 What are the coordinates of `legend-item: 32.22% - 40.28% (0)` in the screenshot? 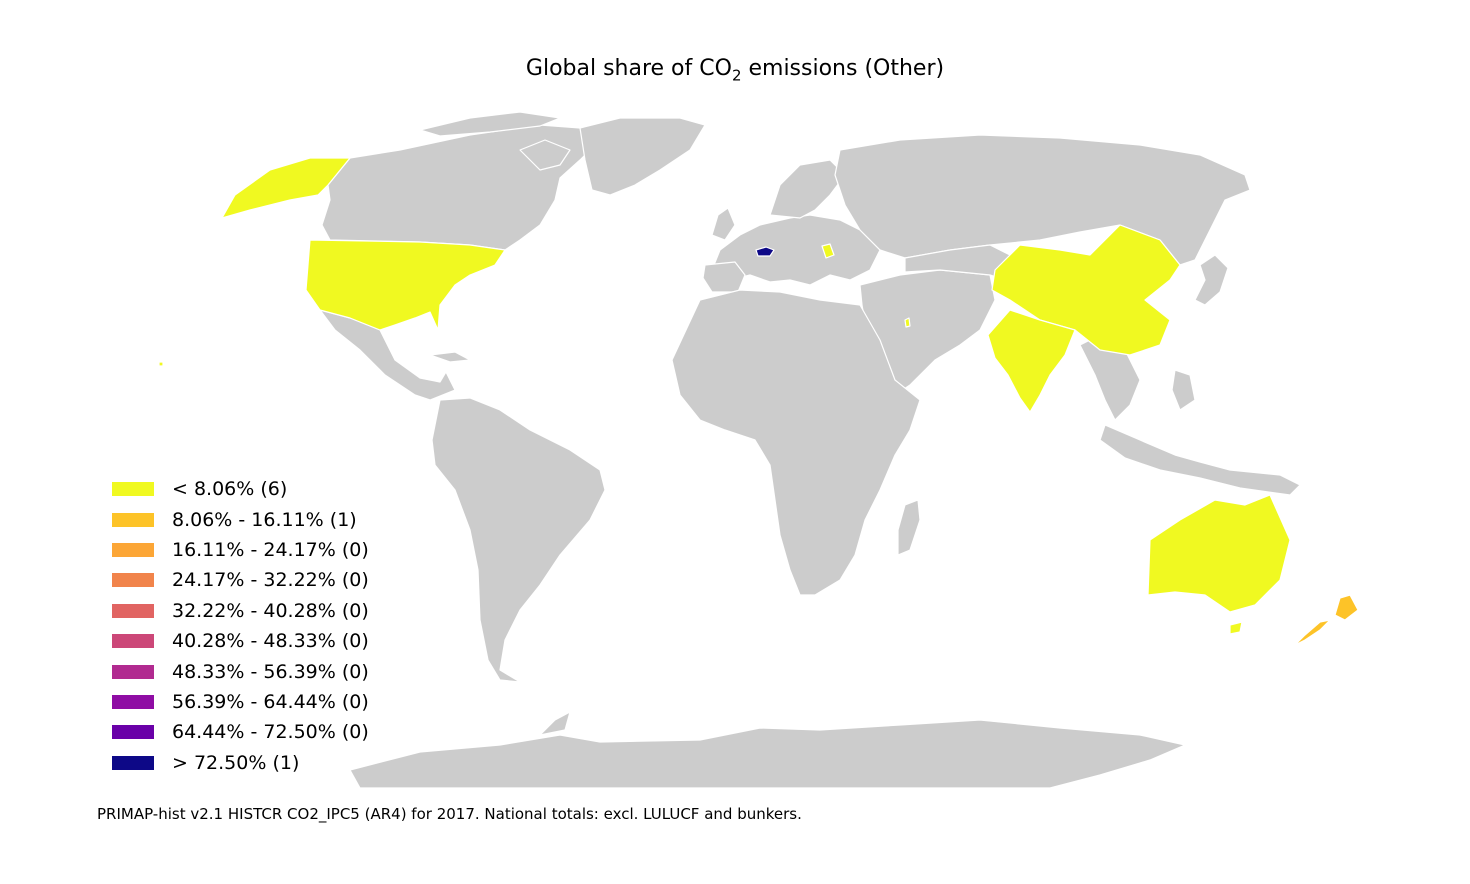 It's located at (240, 611).